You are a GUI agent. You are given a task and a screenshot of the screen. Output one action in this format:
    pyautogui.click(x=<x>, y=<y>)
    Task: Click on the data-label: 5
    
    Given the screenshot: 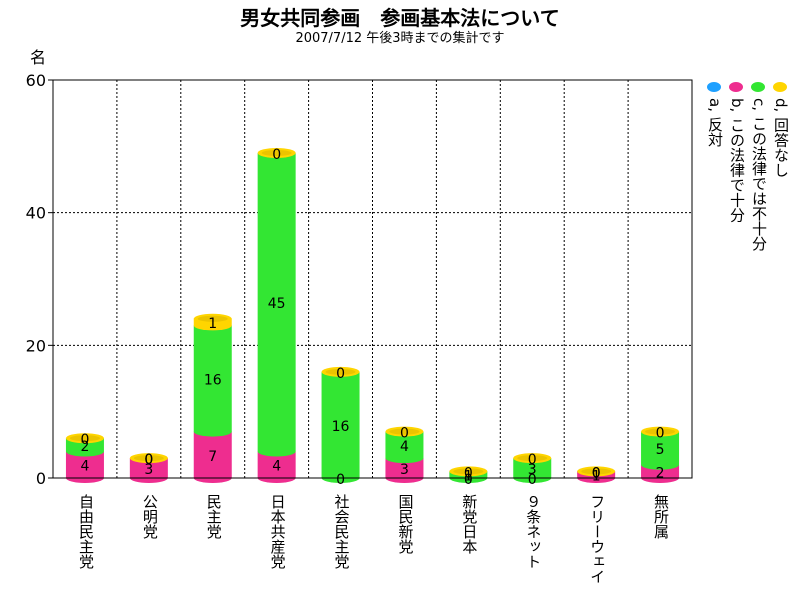 What is the action you would take?
    pyautogui.click(x=660, y=450)
    